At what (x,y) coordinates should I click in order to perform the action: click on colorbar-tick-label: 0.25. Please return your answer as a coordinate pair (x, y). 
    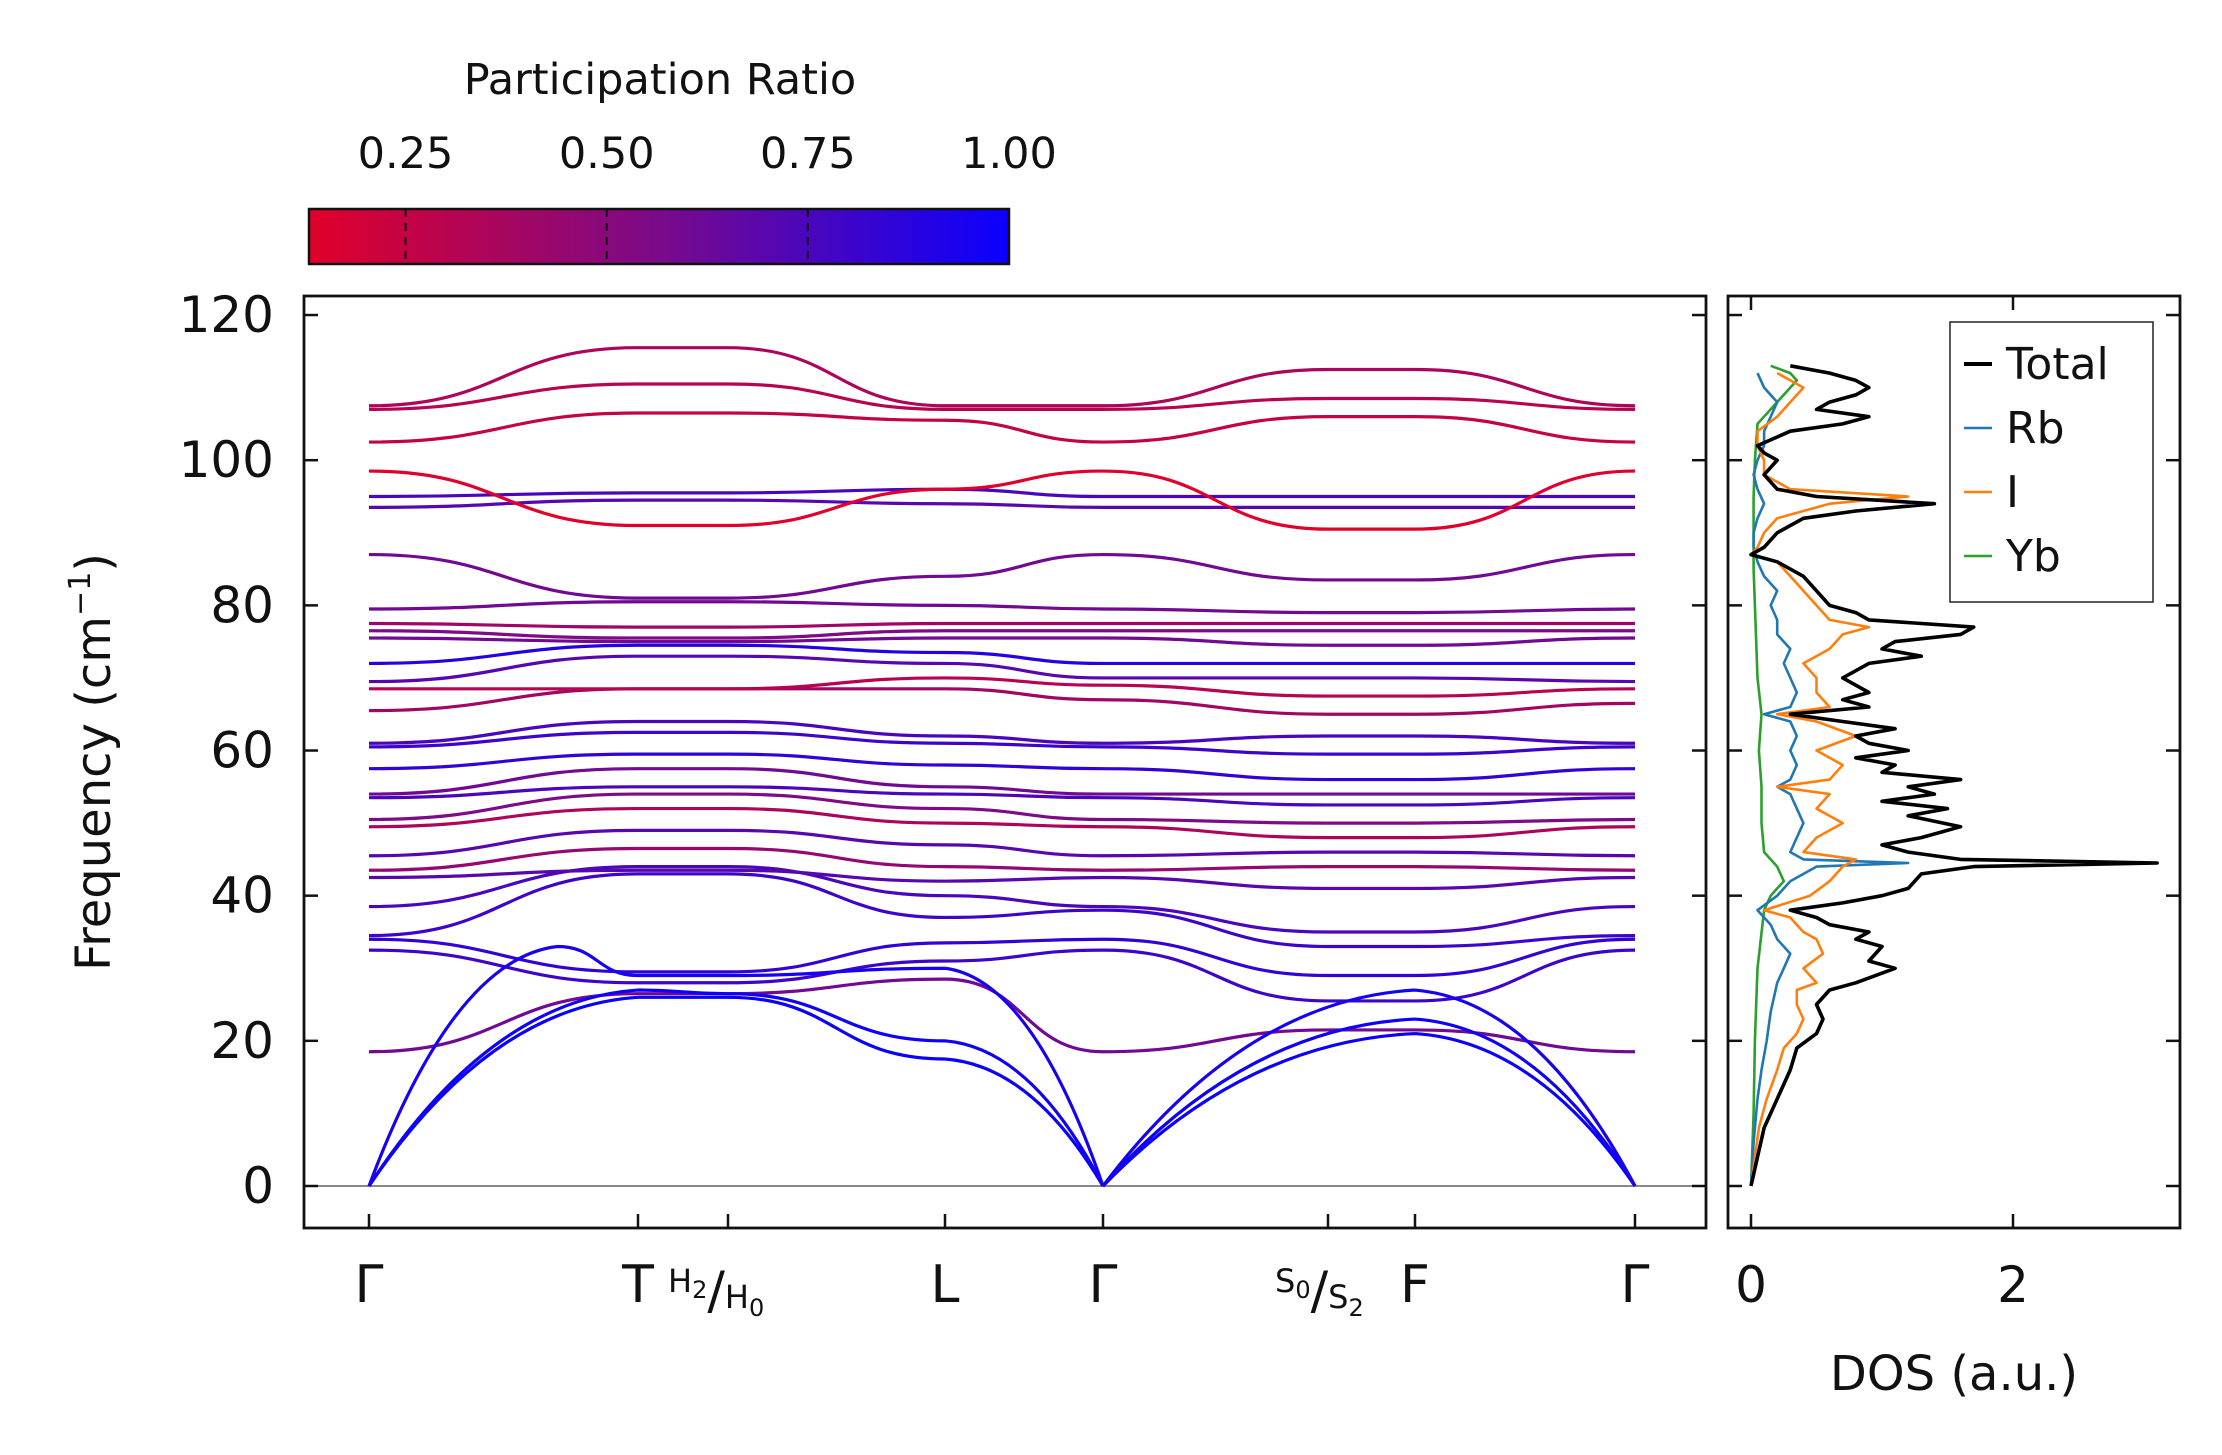
    Looking at the image, I should click on (406, 154).